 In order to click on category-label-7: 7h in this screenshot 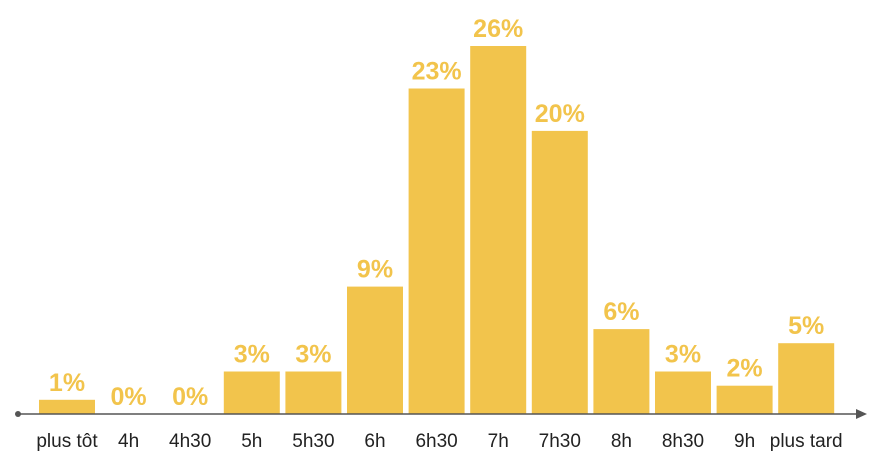, I will do `click(498, 441)`.